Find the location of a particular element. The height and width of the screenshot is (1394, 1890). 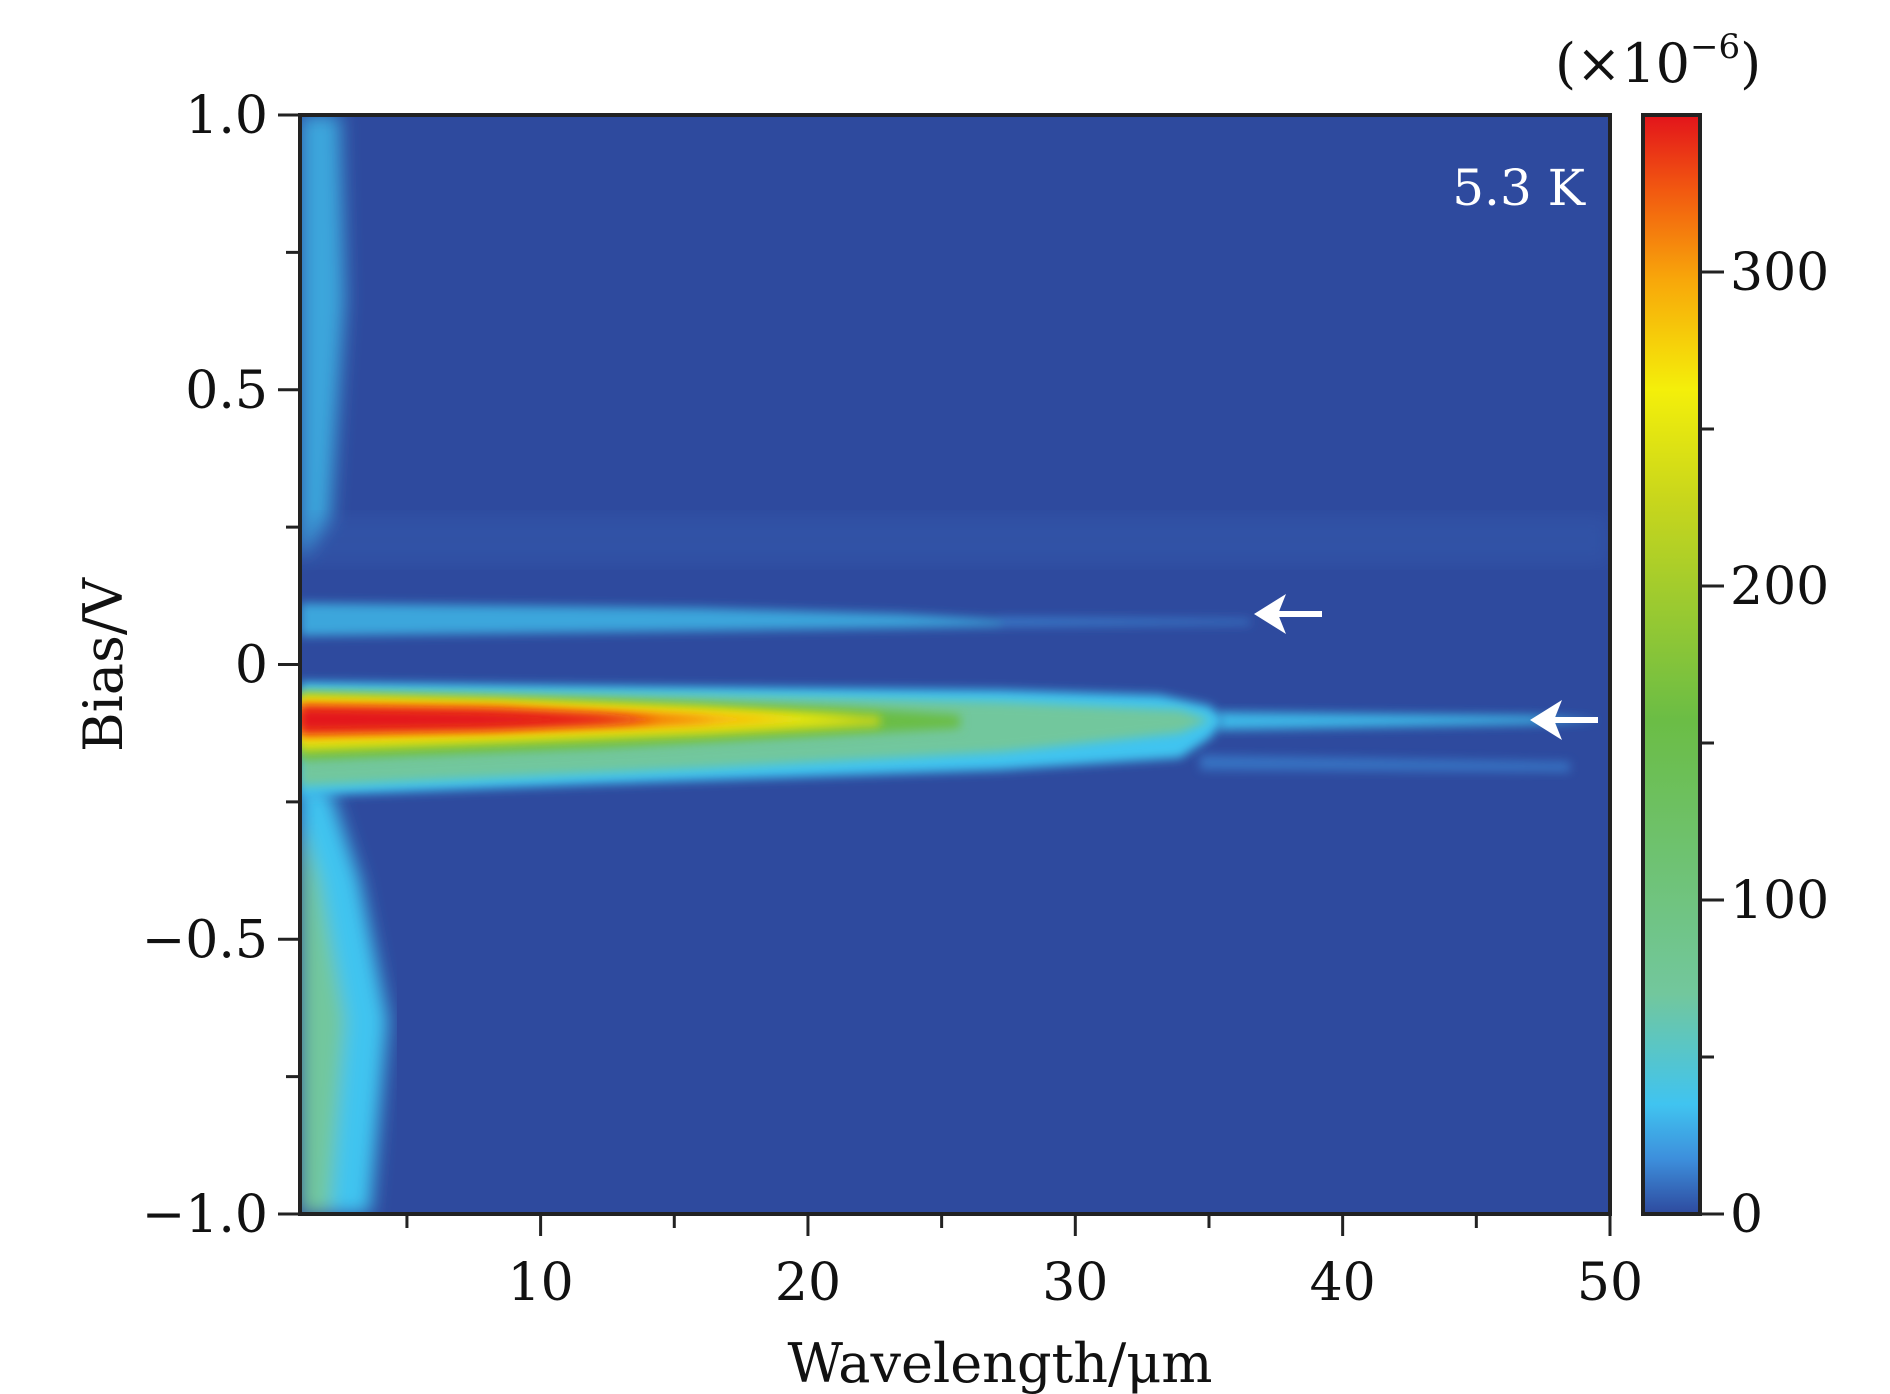

y-axis: 1.0 0.5 0 −0.5 −1.0 is located at coordinates (221, 665).